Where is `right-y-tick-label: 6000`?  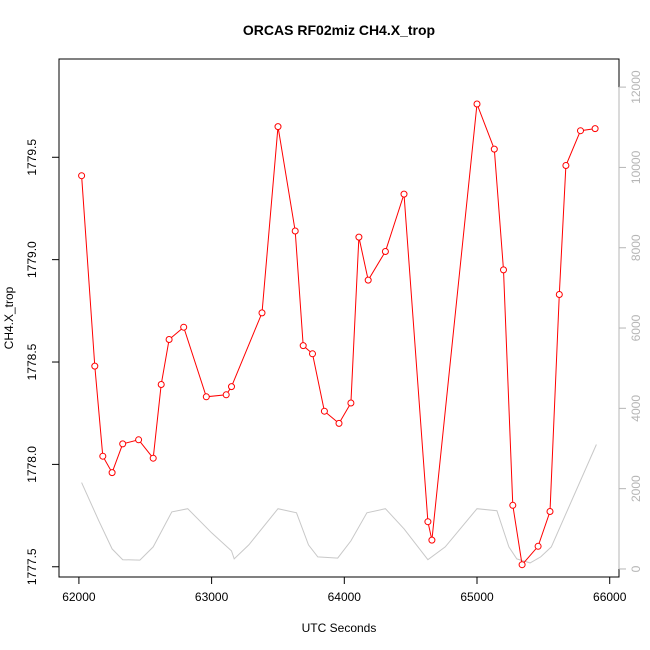 right-y-tick-label: 6000 is located at coordinates (636, 327).